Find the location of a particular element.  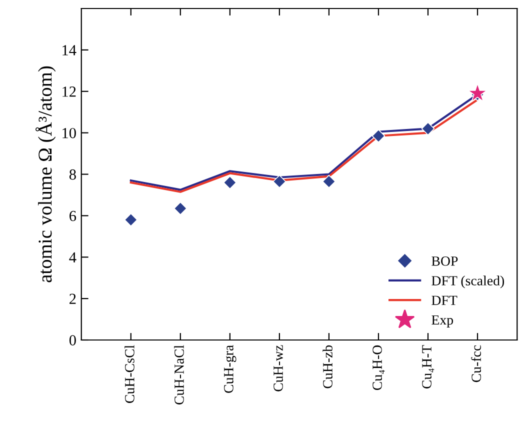

x-tick-label: CuH-wz is located at coordinates (278, 368).